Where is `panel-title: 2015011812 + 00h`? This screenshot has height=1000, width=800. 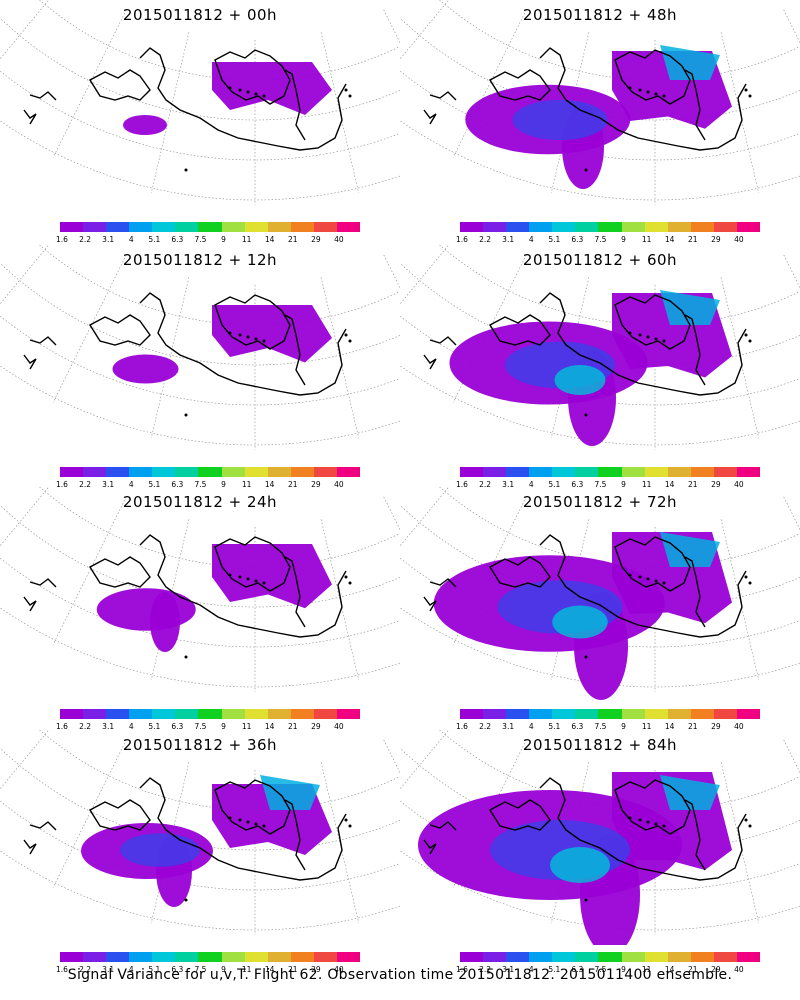
panel-title: 2015011812 + 00h is located at coordinates (200, 15).